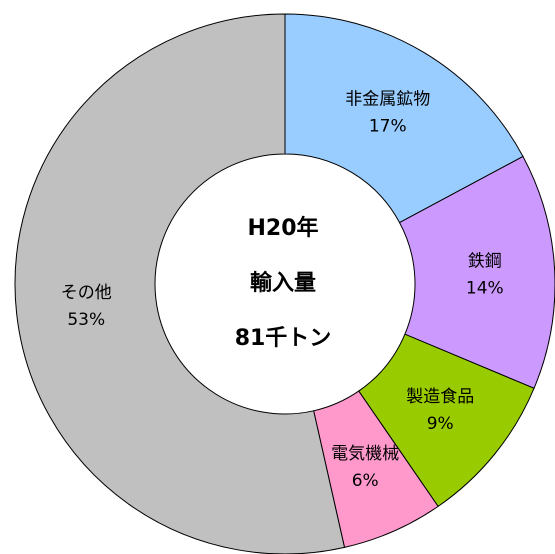 This screenshot has height=554, width=555. I want to click on slice-value: 53%, so click(86, 320).